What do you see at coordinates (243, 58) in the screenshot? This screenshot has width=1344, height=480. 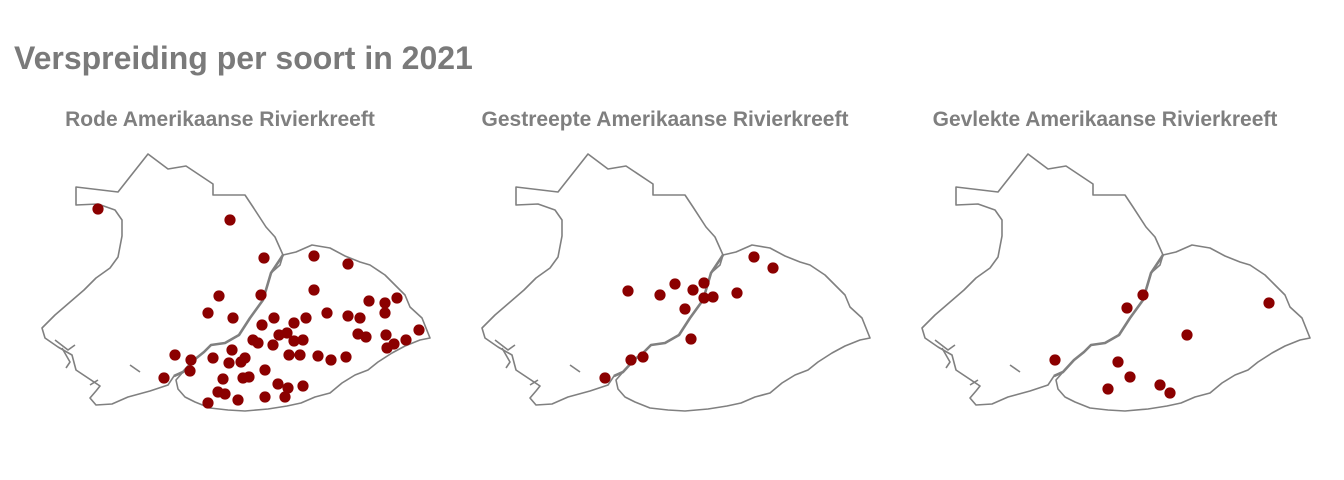 I see `page-title: Verspreiding per soort in 2021` at bounding box center [243, 58].